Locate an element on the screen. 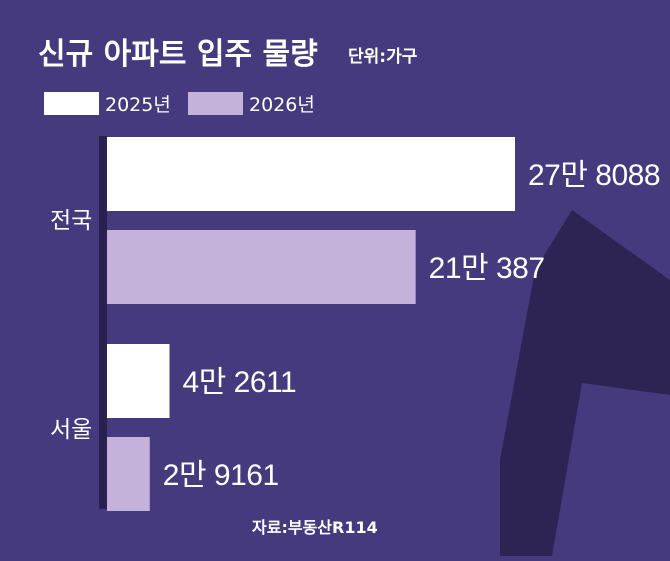 This screenshot has width=670, height=561. source-note: 자료:부동산R114 is located at coordinates (315, 527).